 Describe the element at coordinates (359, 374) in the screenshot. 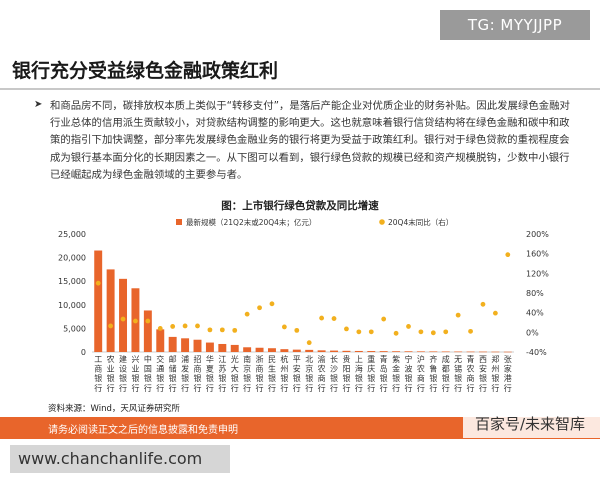

I see `x-tick-label: 上海银行` at that location.